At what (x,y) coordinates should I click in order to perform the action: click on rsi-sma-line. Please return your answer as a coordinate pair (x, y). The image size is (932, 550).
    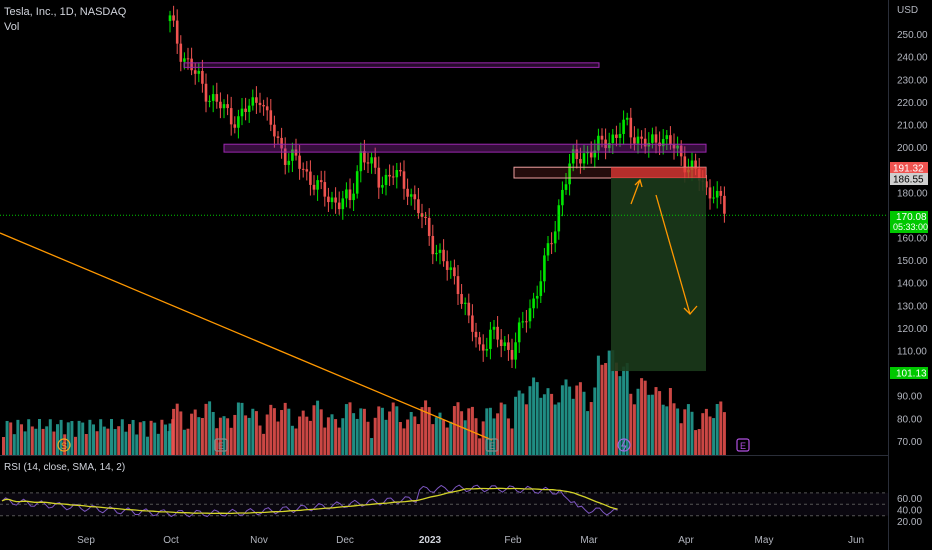
    Looking at the image, I should click on (309, 501).